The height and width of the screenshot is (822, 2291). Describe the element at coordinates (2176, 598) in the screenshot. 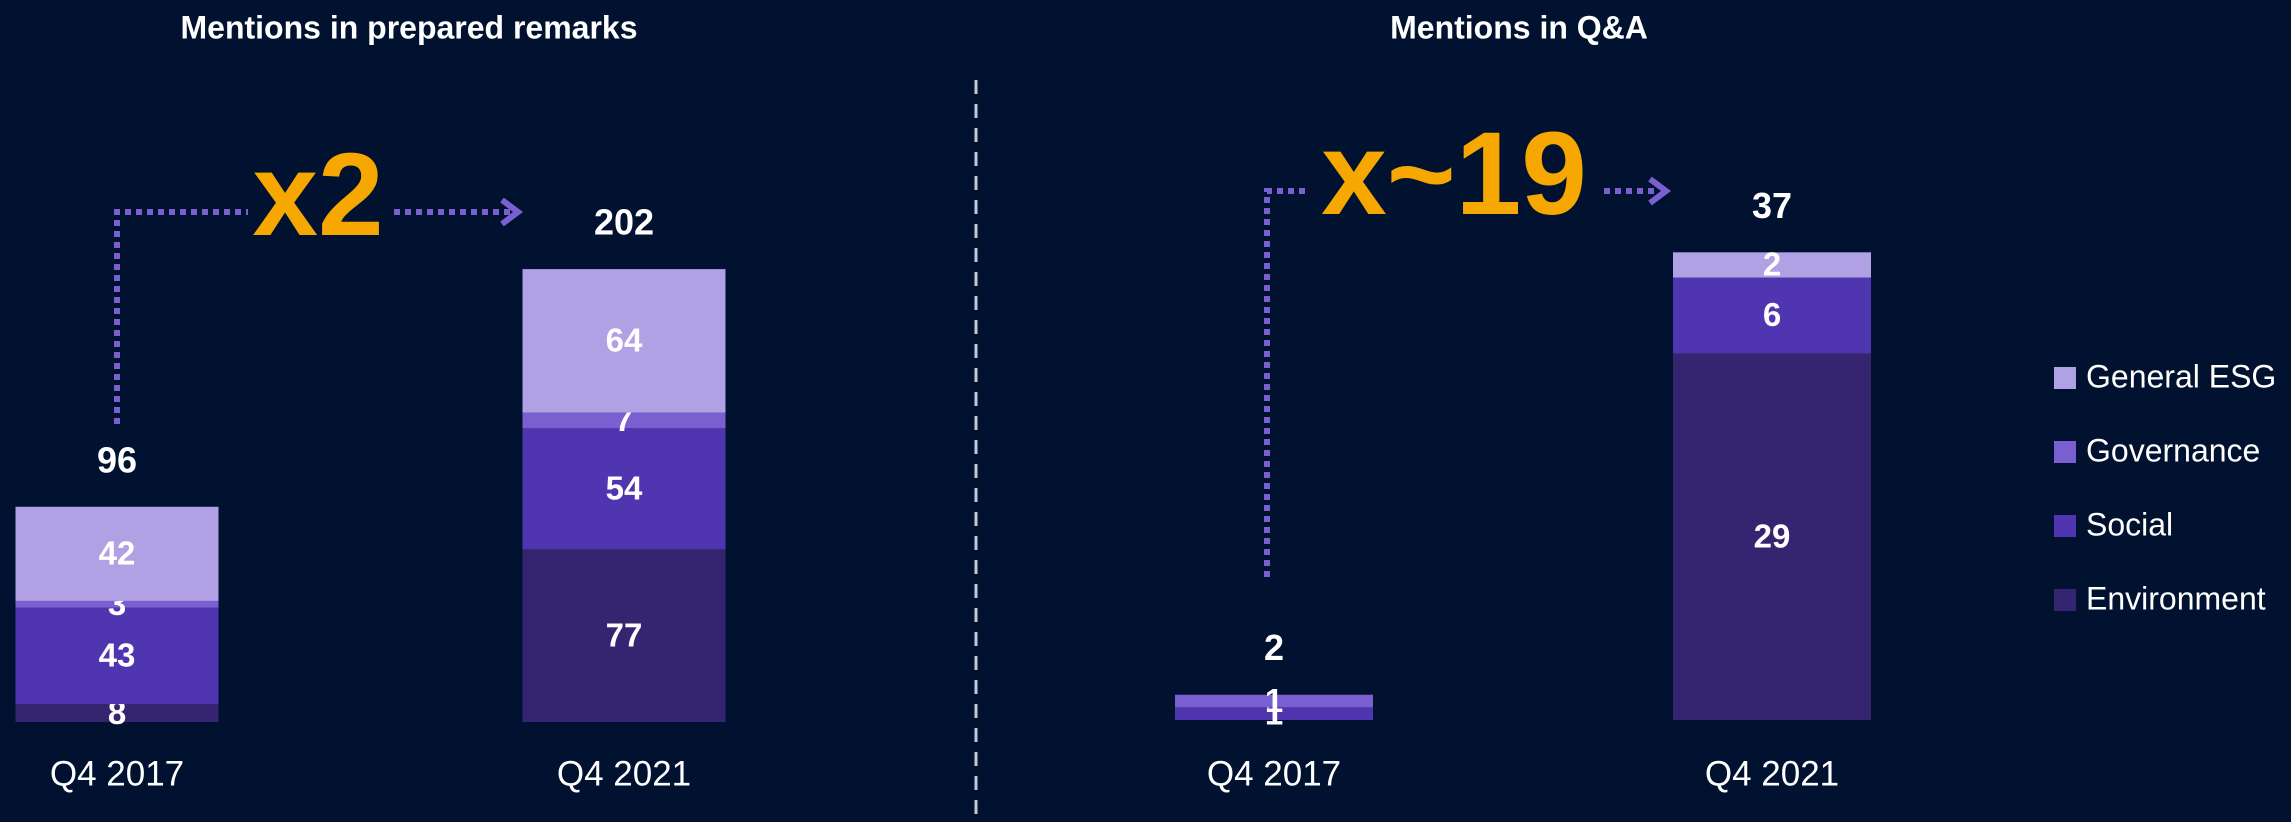

I see `legend-label: Environment` at that location.